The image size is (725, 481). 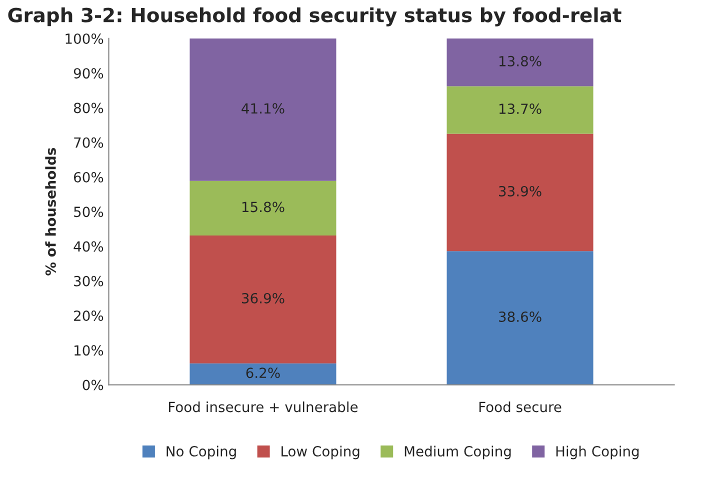 I want to click on data-label: 41.1%, so click(x=263, y=108).